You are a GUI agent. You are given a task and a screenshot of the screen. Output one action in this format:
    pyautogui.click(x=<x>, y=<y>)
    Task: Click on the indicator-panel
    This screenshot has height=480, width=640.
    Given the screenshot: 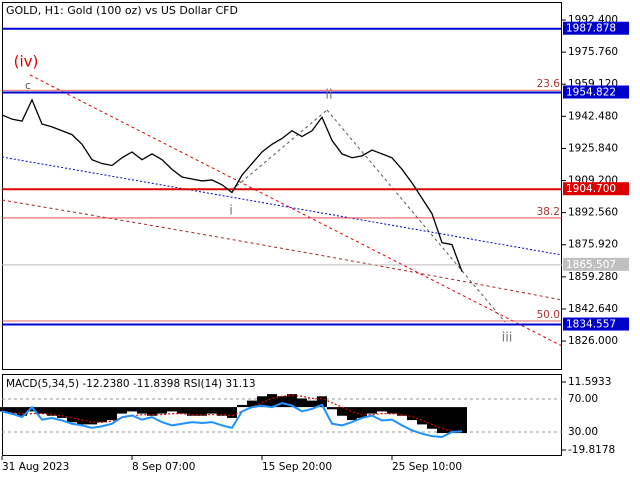 What is the action you would take?
    pyautogui.click(x=282, y=415)
    